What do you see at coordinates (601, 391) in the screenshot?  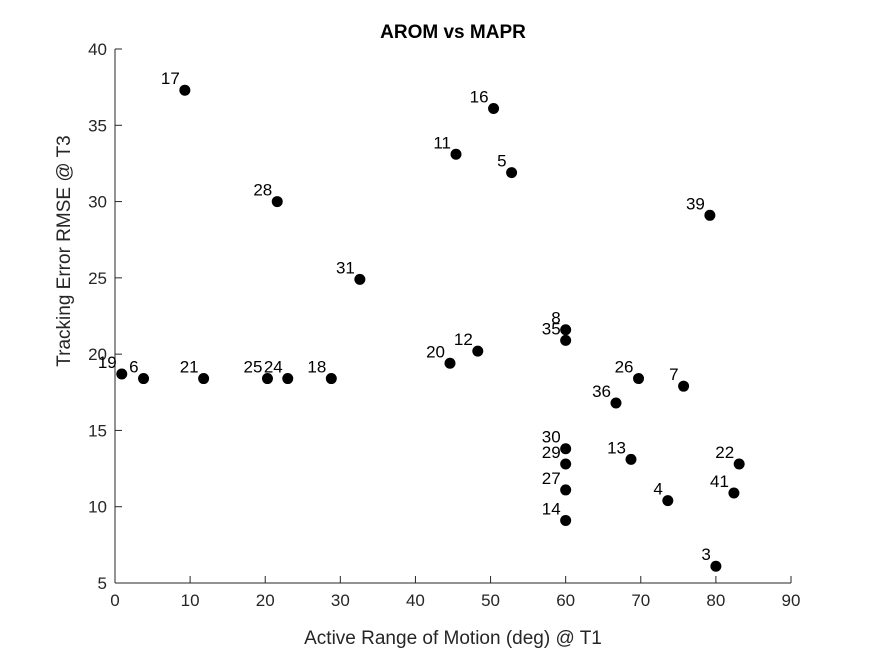 I see `point-label: 36` at bounding box center [601, 391].